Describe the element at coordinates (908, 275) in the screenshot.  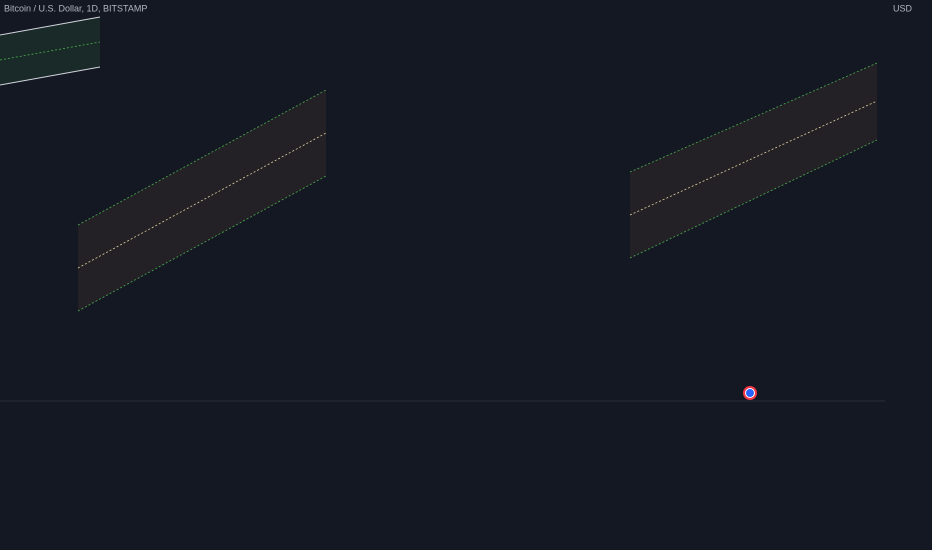
I see `price-axis` at that location.